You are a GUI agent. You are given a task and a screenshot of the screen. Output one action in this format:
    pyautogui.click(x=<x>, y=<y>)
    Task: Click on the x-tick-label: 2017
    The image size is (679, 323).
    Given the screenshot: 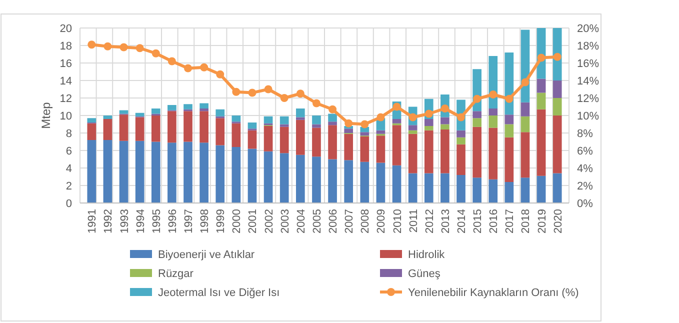 What is the action you would take?
    pyautogui.click(x=510, y=221)
    